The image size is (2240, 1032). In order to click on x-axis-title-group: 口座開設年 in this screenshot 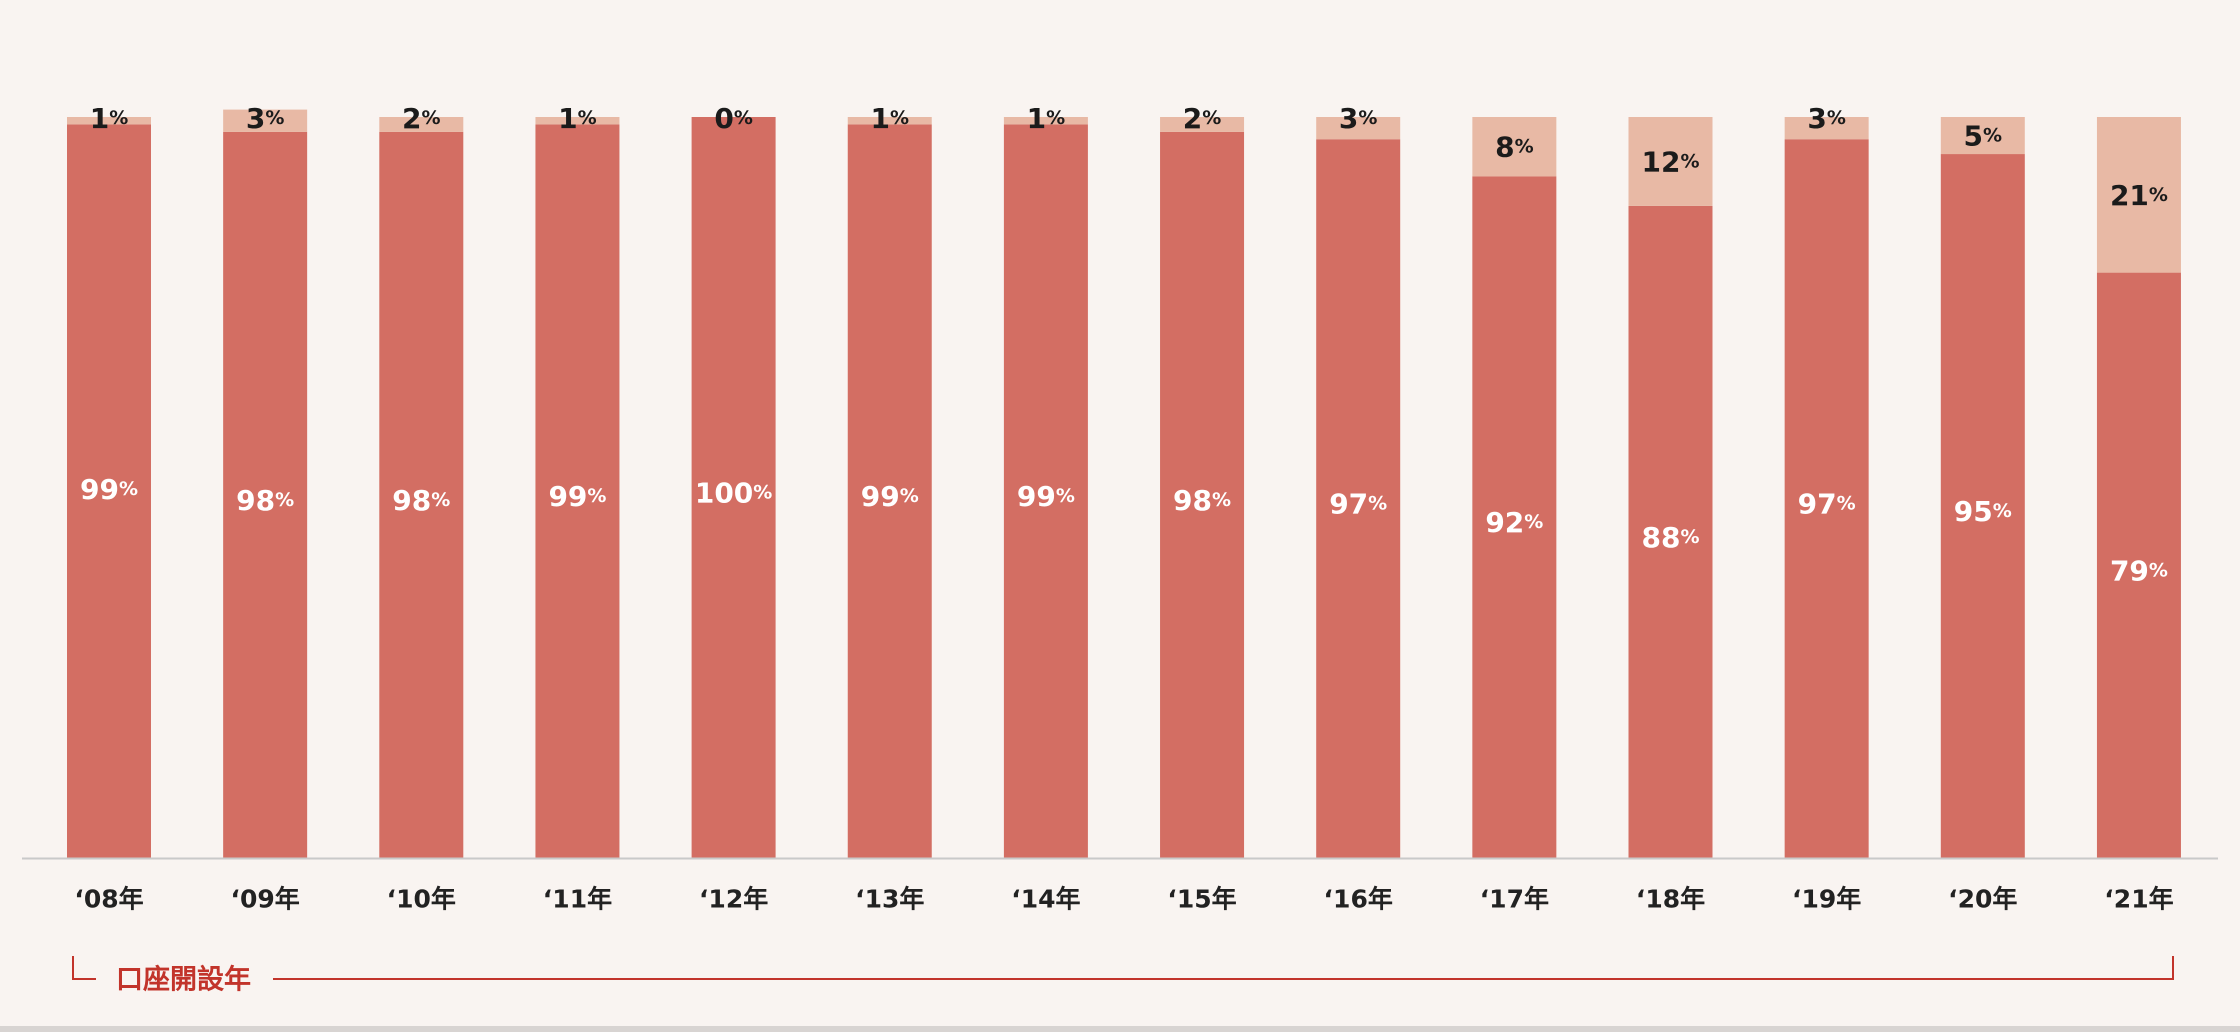, I will do `click(1123, 976)`.